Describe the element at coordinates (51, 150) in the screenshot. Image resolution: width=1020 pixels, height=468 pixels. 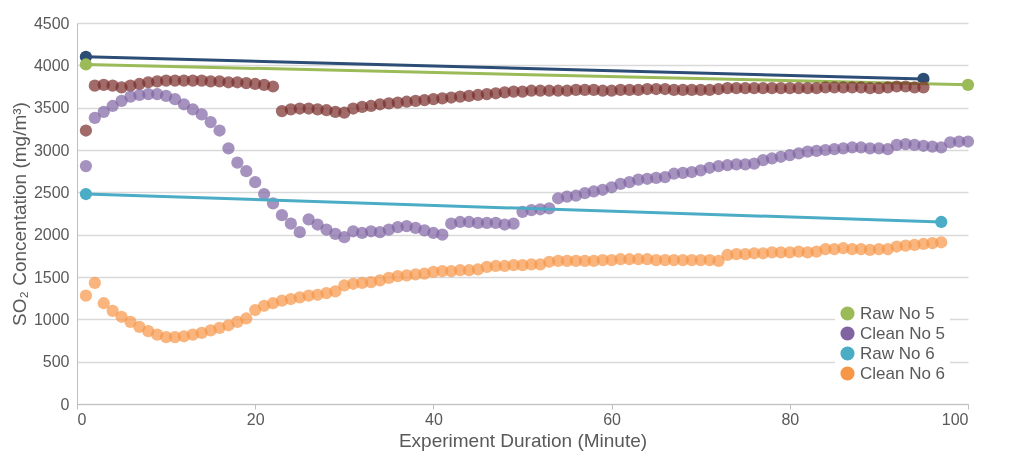
I see `y-tick-label: 3000` at that location.